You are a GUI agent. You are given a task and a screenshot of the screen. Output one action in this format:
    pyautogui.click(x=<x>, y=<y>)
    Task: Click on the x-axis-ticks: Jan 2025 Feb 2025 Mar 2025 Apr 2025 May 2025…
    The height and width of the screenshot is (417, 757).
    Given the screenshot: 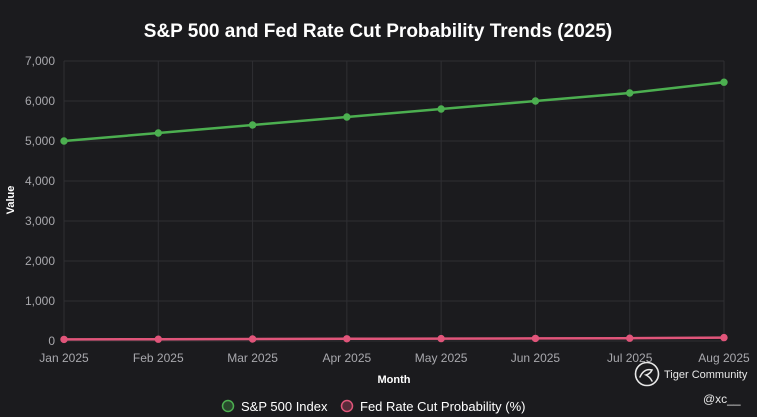 What is the action you would take?
    pyautogui.click(x=394, y=358)
    